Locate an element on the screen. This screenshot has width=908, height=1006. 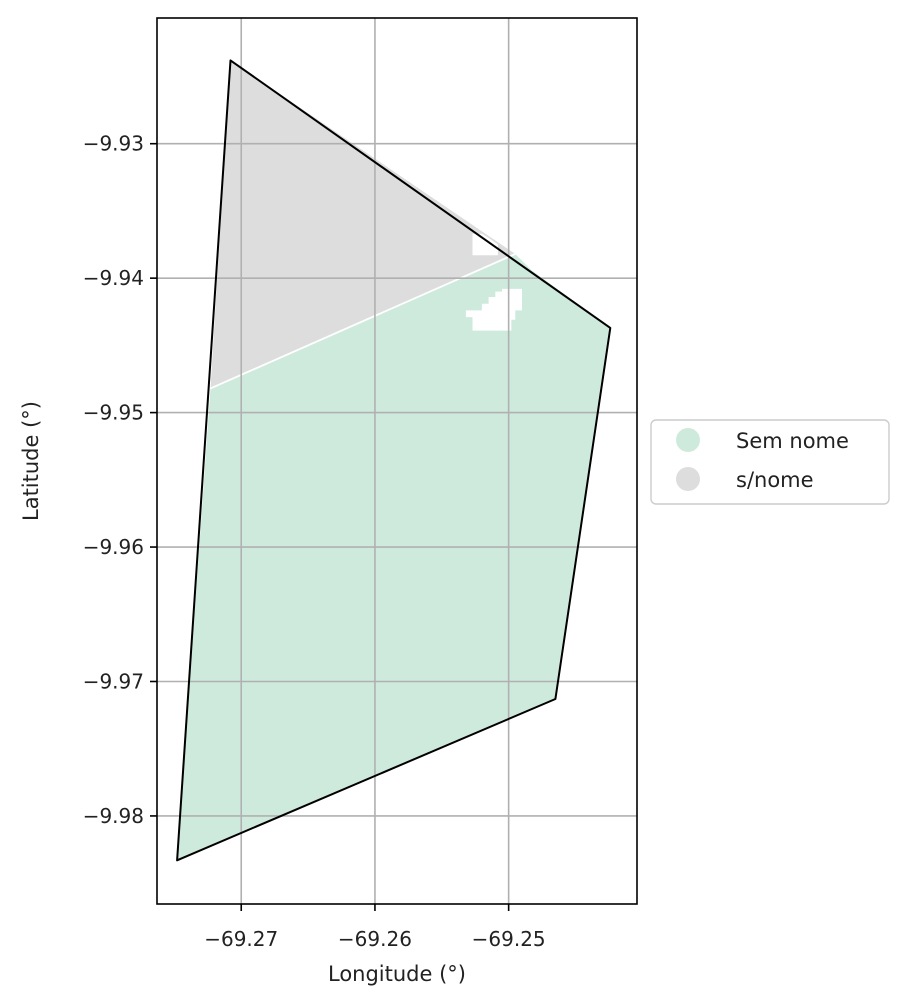
x-tick-label: −69.27 is located at coordinates (241, 939).